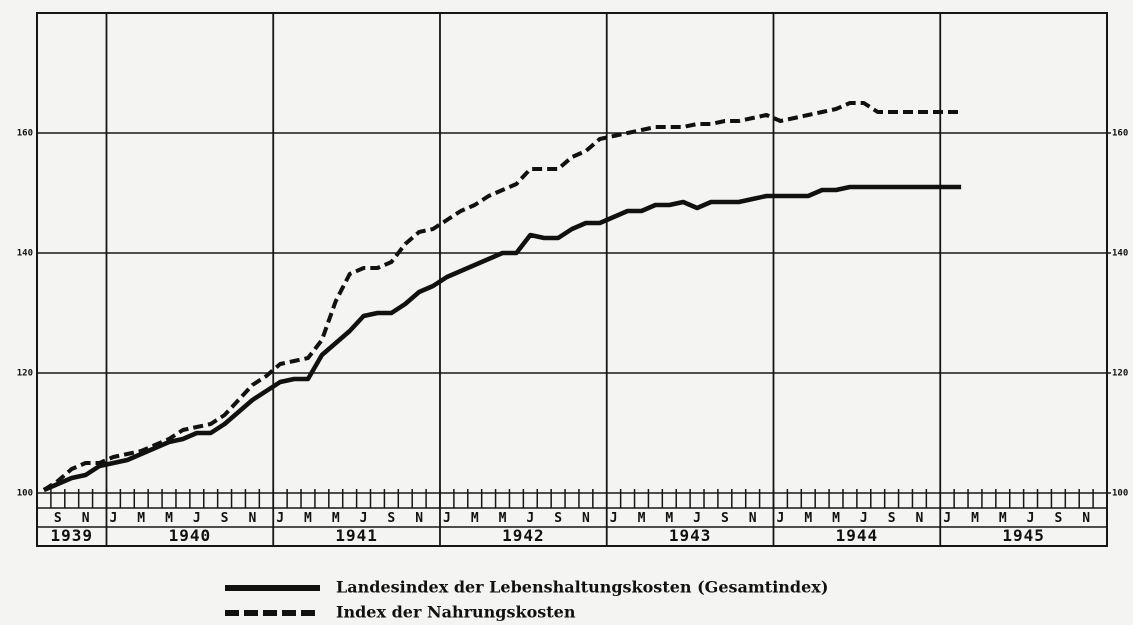  Describe the element at coordinates (356, 535) in the screenshot. I see `year-label: 1941` at that location.